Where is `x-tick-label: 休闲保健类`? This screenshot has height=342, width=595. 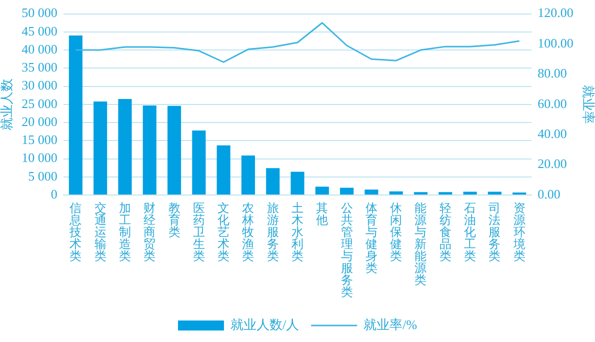
x-tick-label: 休闲保健类 is located at coordinates (396, 232).